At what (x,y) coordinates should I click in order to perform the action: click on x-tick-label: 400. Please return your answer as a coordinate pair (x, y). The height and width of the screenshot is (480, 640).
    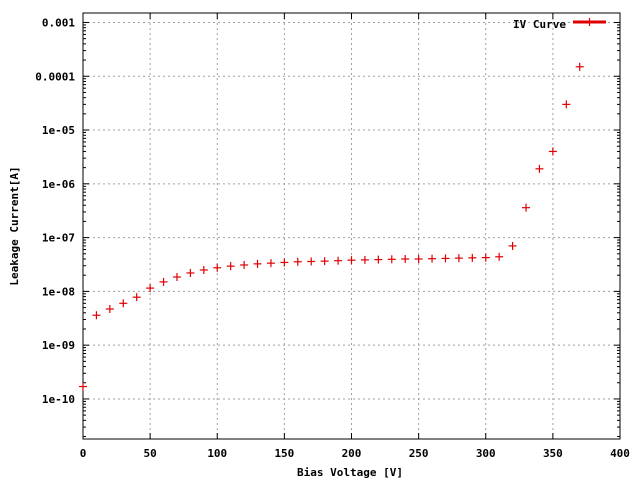
    Looking at the image, I should click on (620, 453).